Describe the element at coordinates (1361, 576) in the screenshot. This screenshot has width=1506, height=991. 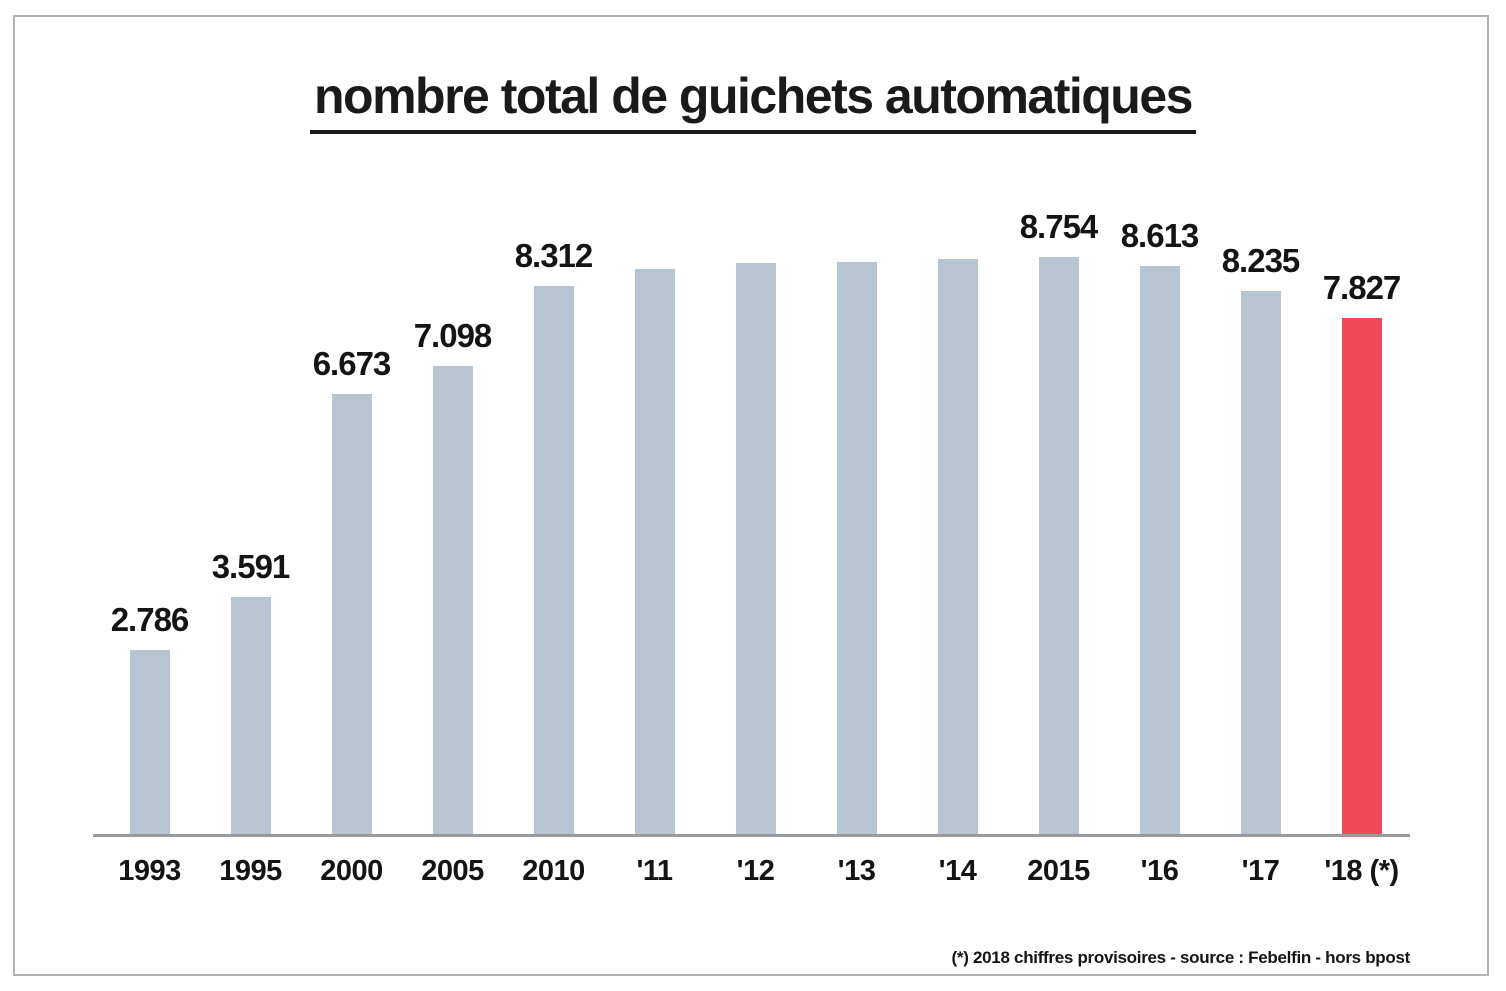
I see `bar-highlighted` at that location.